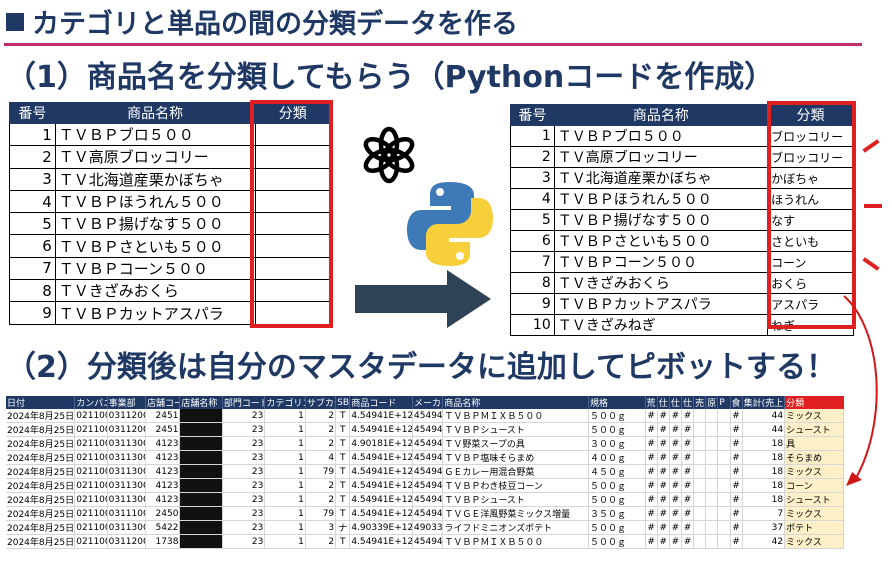 The width and height of the screenshot is (892, 569). I want to click on master-cell: ３５０ｇ, so click(617, 513).